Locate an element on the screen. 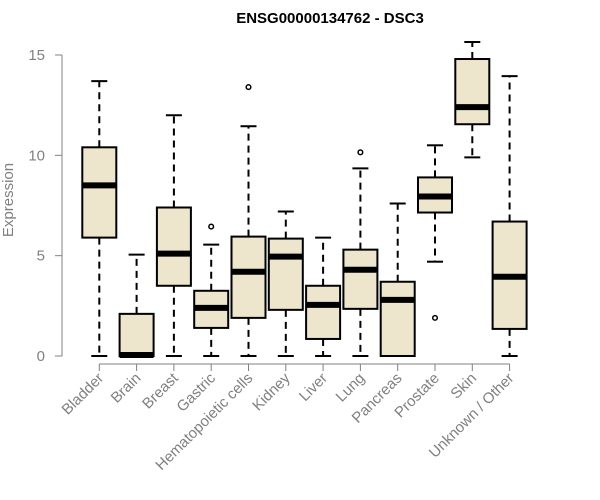  chart-title: ENSG00000134762 - DSC3 is located at coordinates (330, 18).